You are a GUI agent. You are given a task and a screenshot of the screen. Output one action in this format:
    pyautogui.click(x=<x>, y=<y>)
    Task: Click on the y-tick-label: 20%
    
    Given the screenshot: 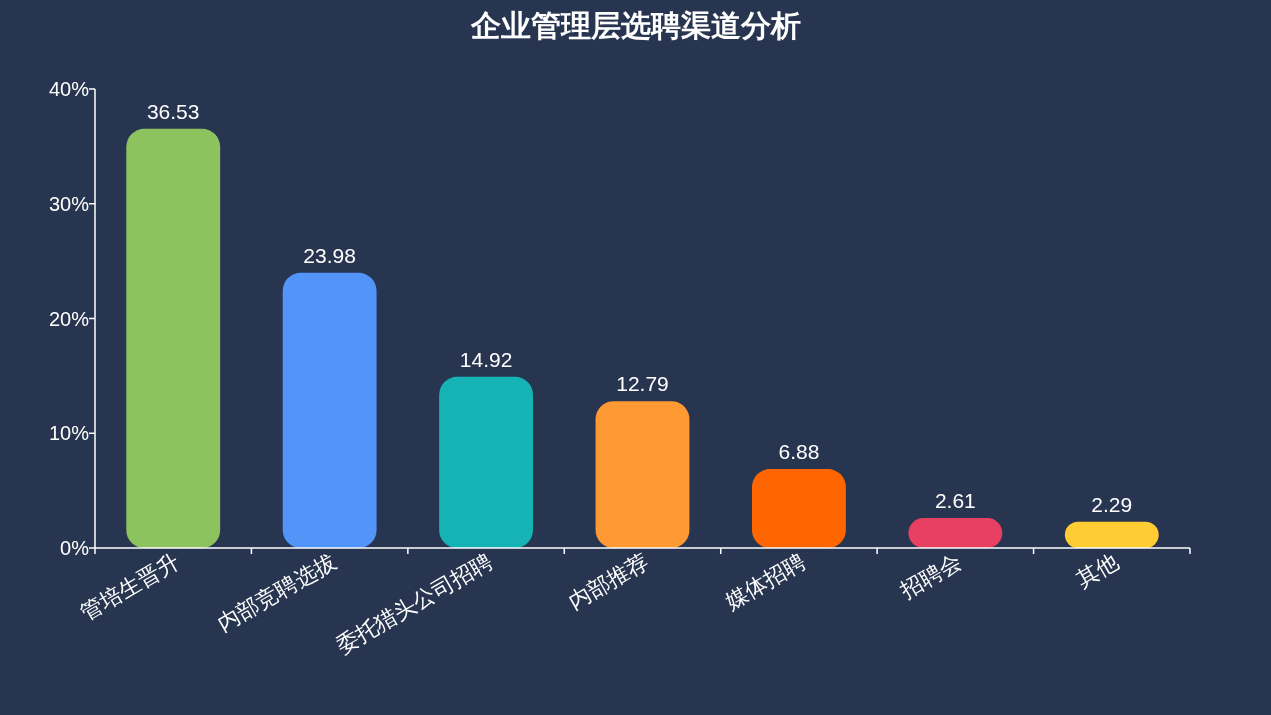 What is the action you would take?
    pyautogui.click(x=69, y=318)
    